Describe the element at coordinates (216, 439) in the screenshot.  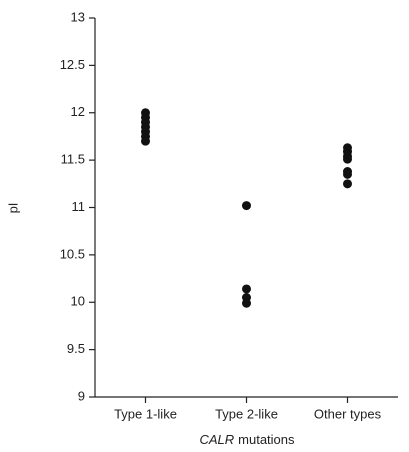
I see `x-label-italic: CALR` at that location.